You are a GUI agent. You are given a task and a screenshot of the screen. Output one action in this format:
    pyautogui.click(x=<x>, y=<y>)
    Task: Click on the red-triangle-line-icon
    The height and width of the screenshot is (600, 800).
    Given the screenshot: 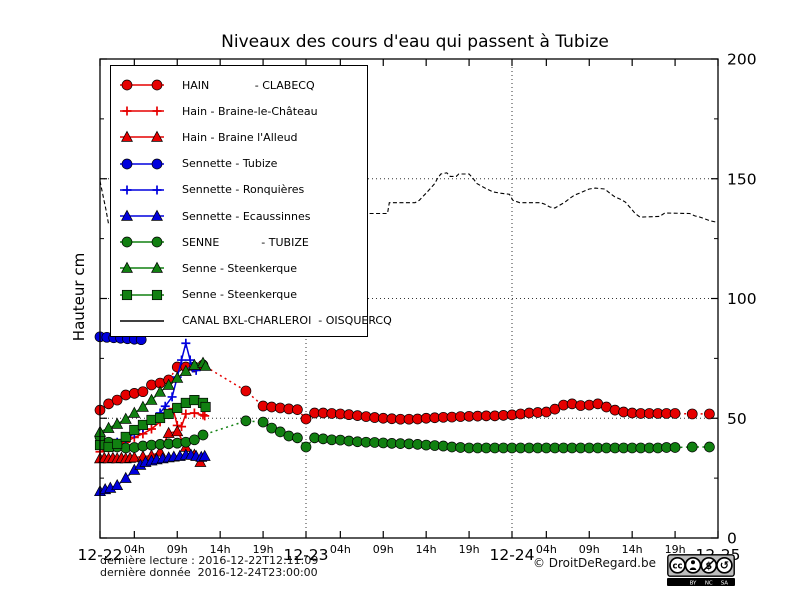 What is the action you would take?
    pyautogui.click(x=142, y=137)
    